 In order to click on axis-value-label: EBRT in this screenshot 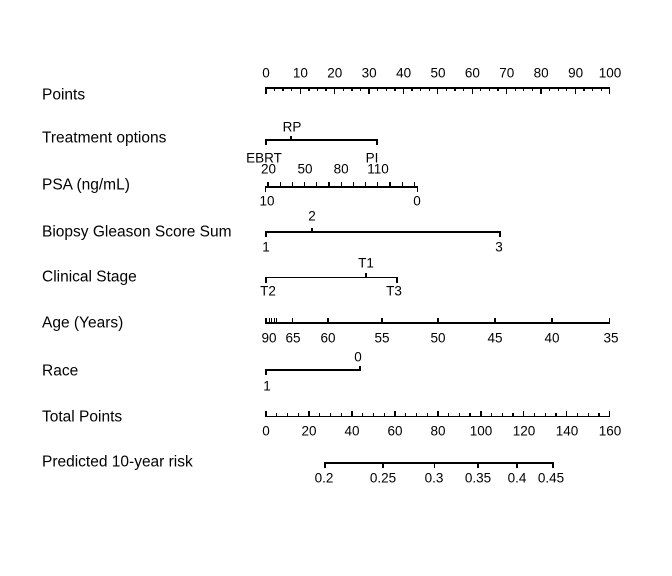, I will do `click(264, 158)`.